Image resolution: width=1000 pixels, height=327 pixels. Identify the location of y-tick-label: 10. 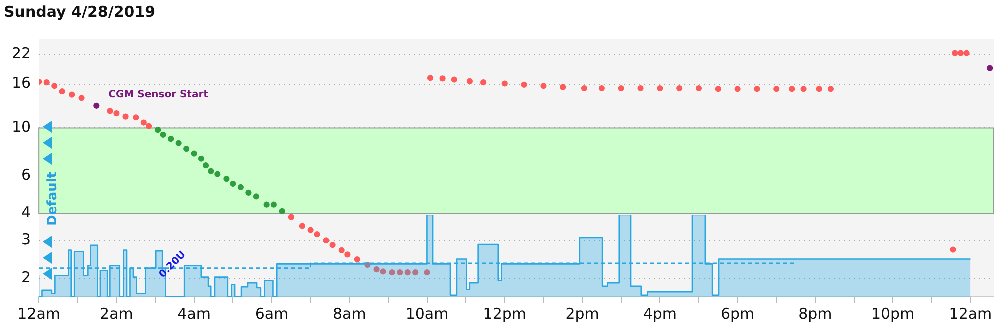
(22, 127).